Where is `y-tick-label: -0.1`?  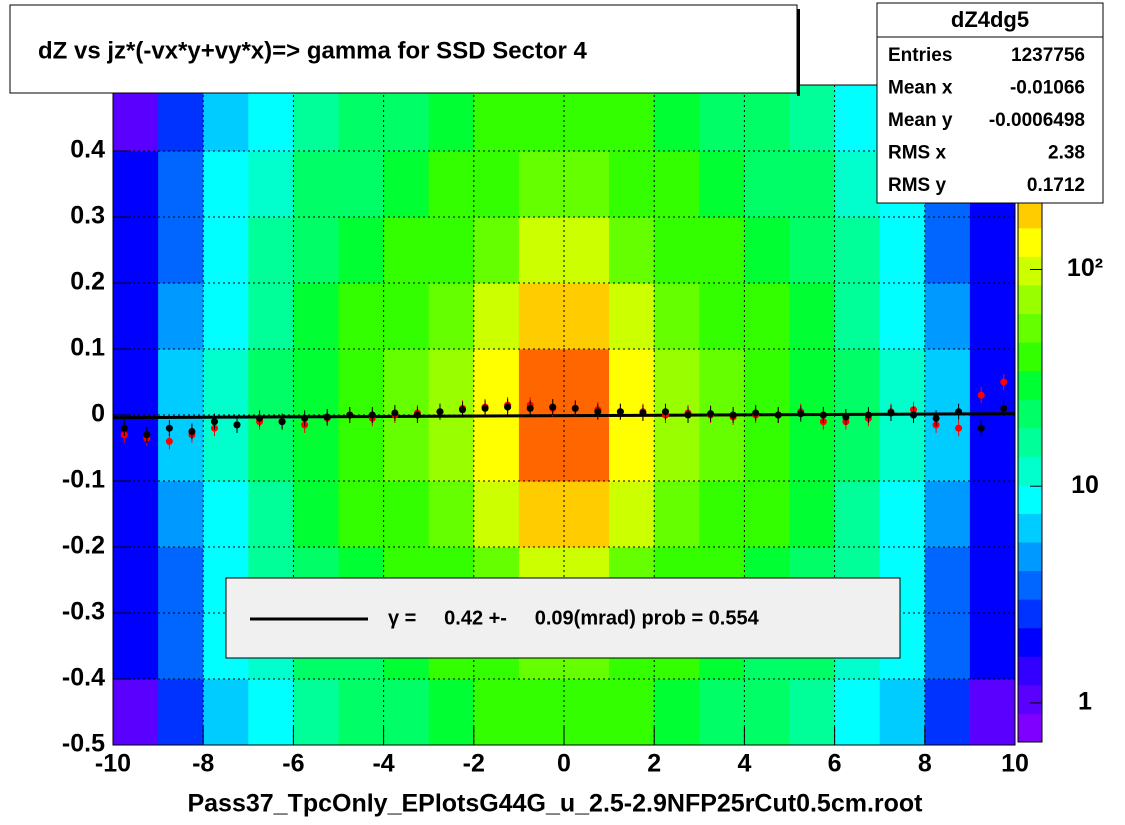
y-tick-label: -0.1 is located at coordinates (83, 480).